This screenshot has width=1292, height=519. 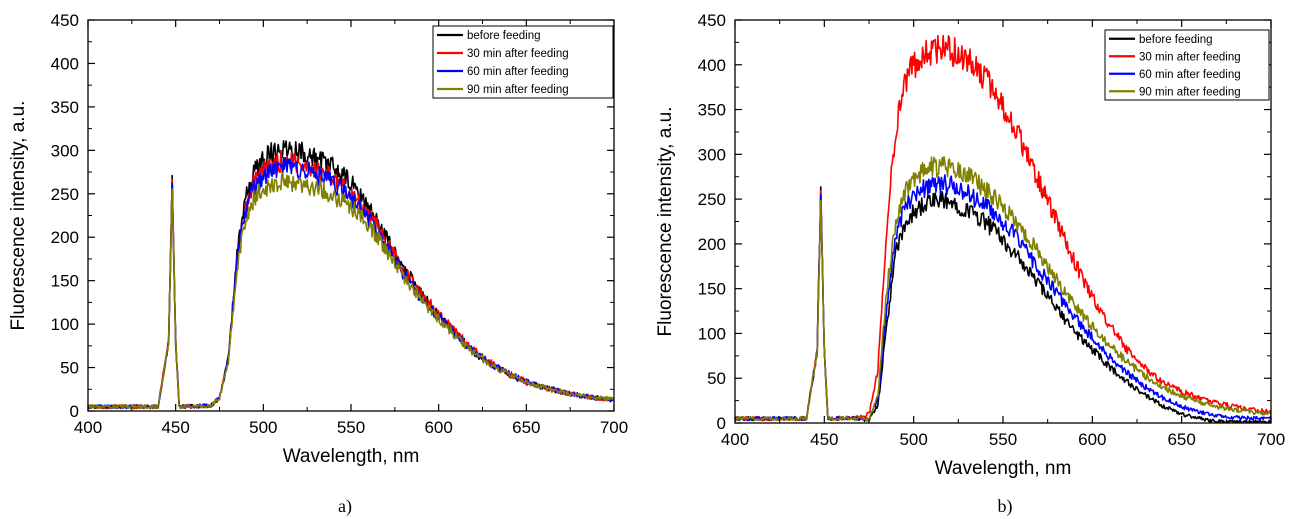 What do you see at coordinates (345, 506) in the screenshot?
I see `panel-caption: a)` at bounding box center [345, 506].